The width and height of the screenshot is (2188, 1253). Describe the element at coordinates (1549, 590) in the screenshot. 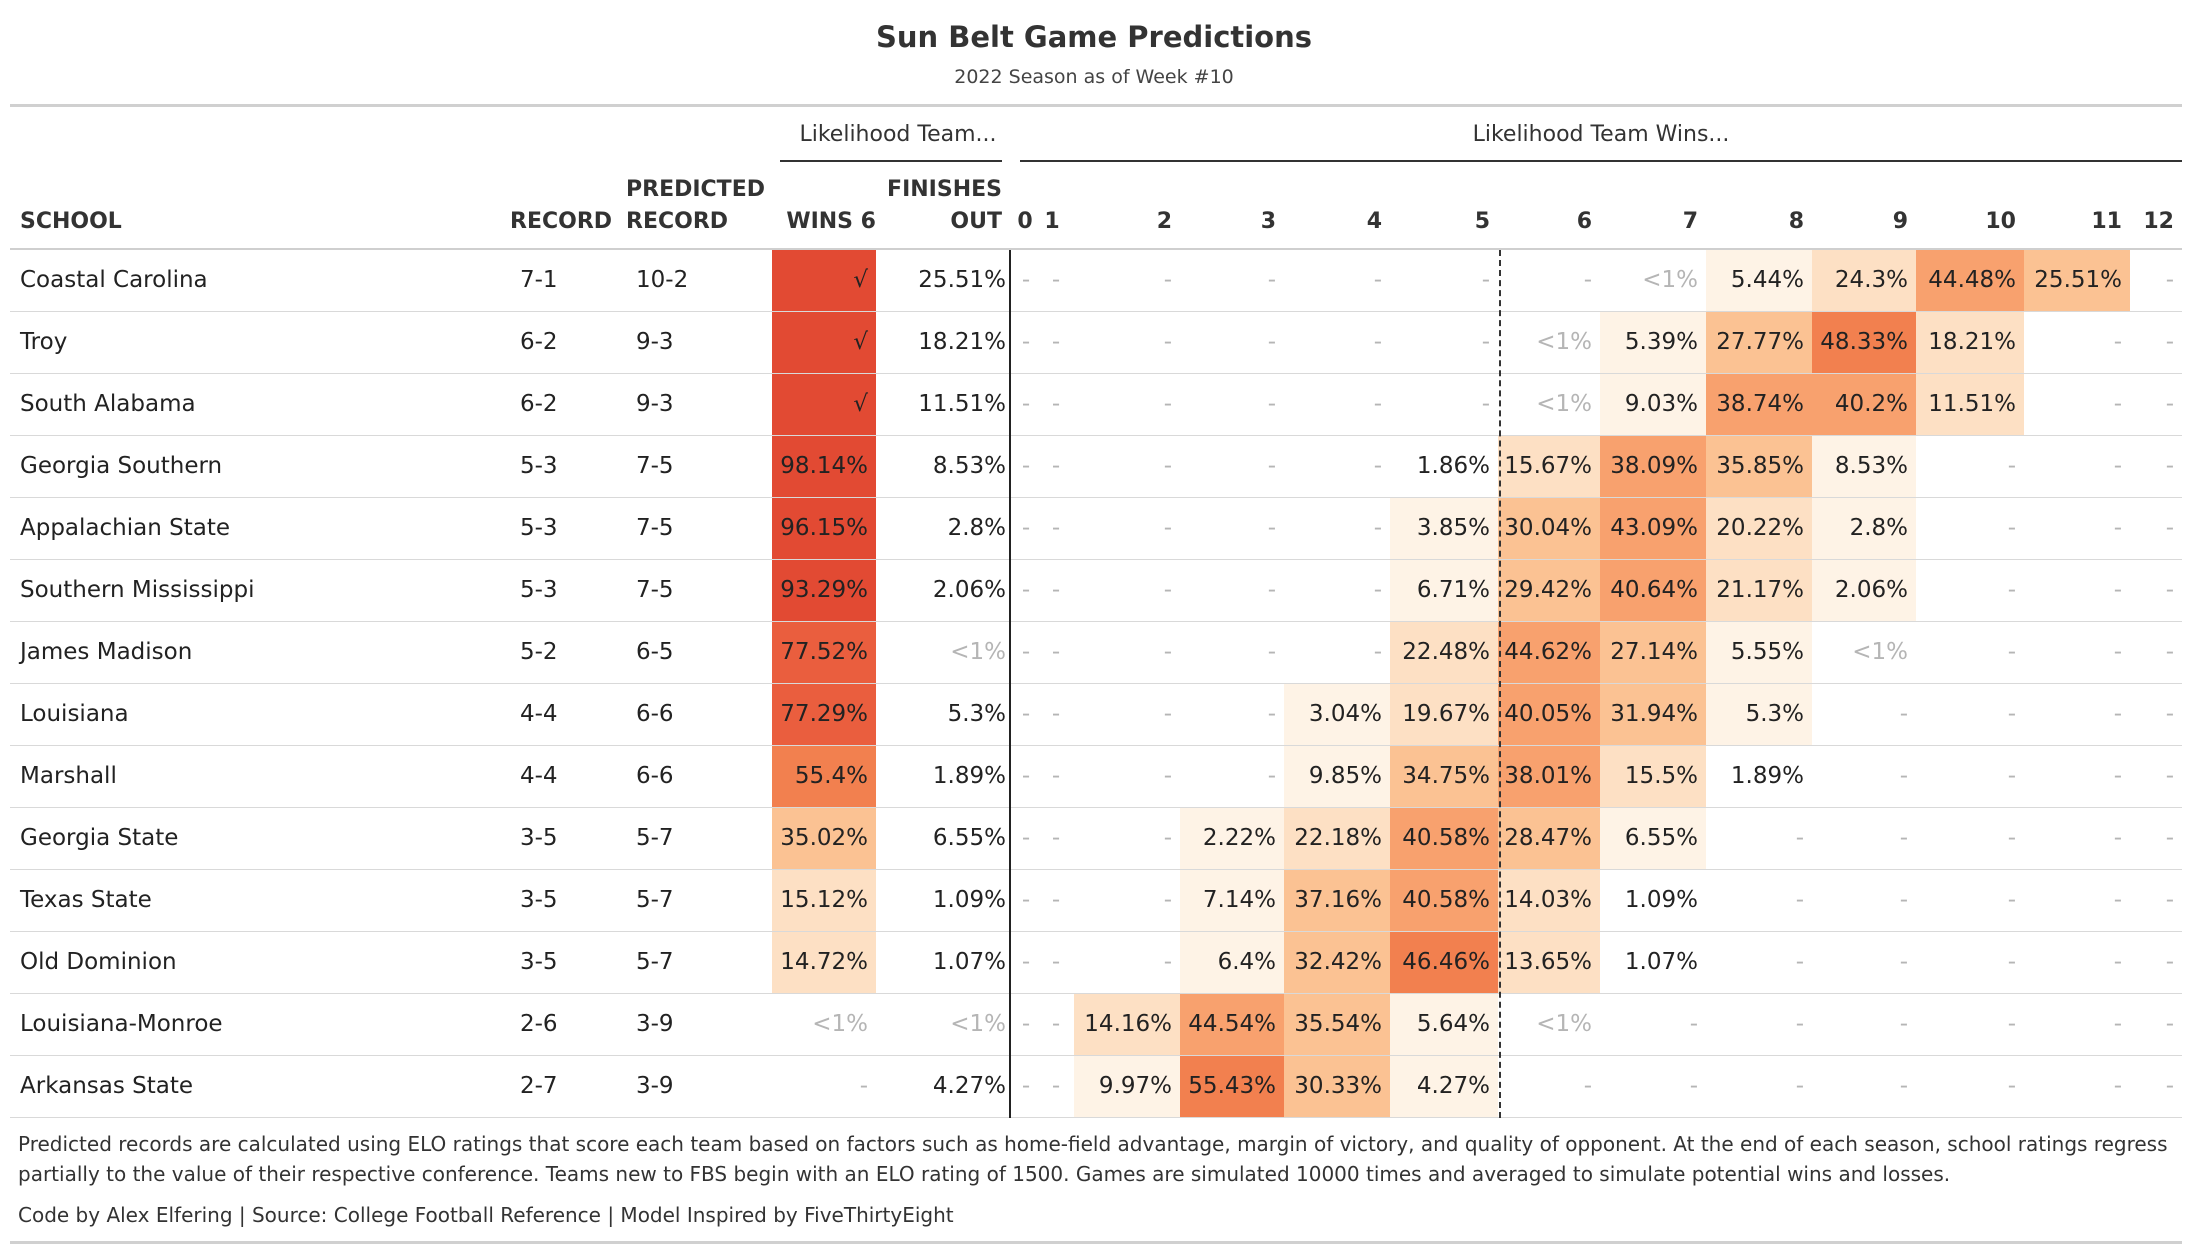

I see `cell-wins-6: 29.42%` at that location.